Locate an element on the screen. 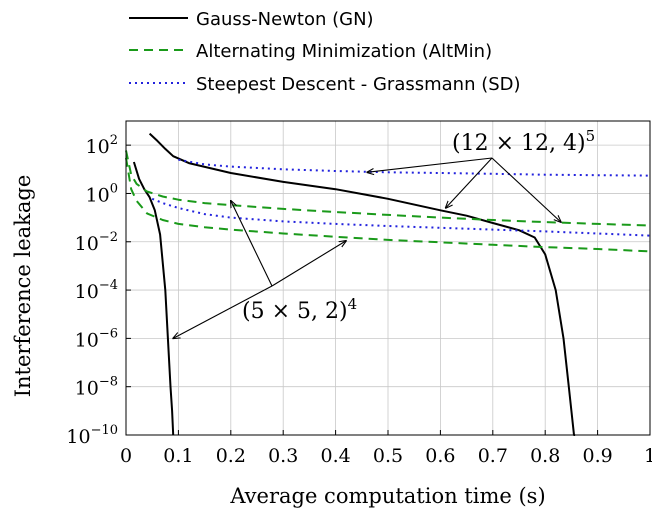 The height and width of the screenshot is (511, 652). x-tick-label: 0.6 is located at coordinates (440, 456).